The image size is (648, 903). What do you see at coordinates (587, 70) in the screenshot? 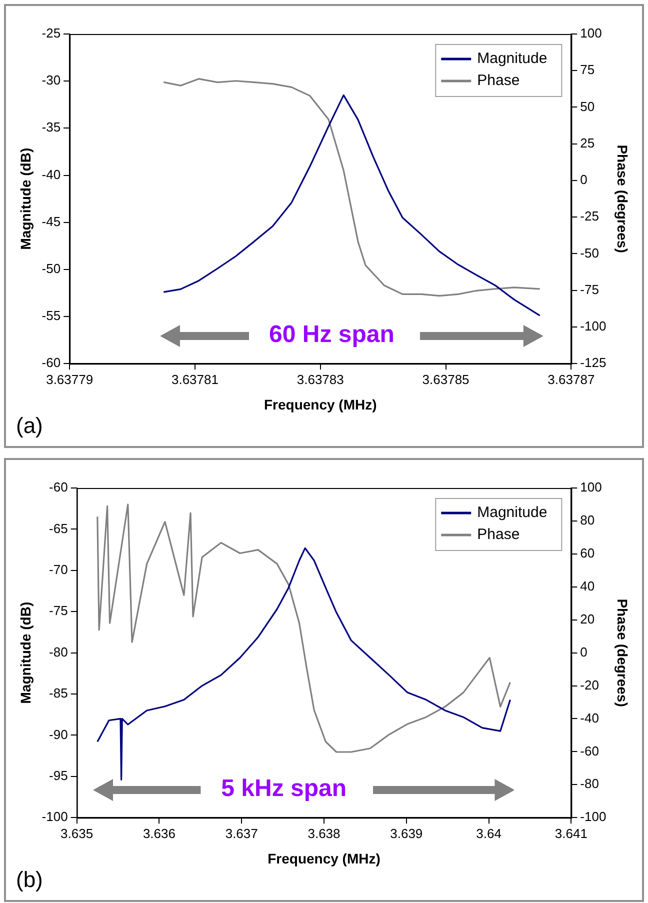
I see `y2-tick-label: 75` at bounding box center [587, 70].